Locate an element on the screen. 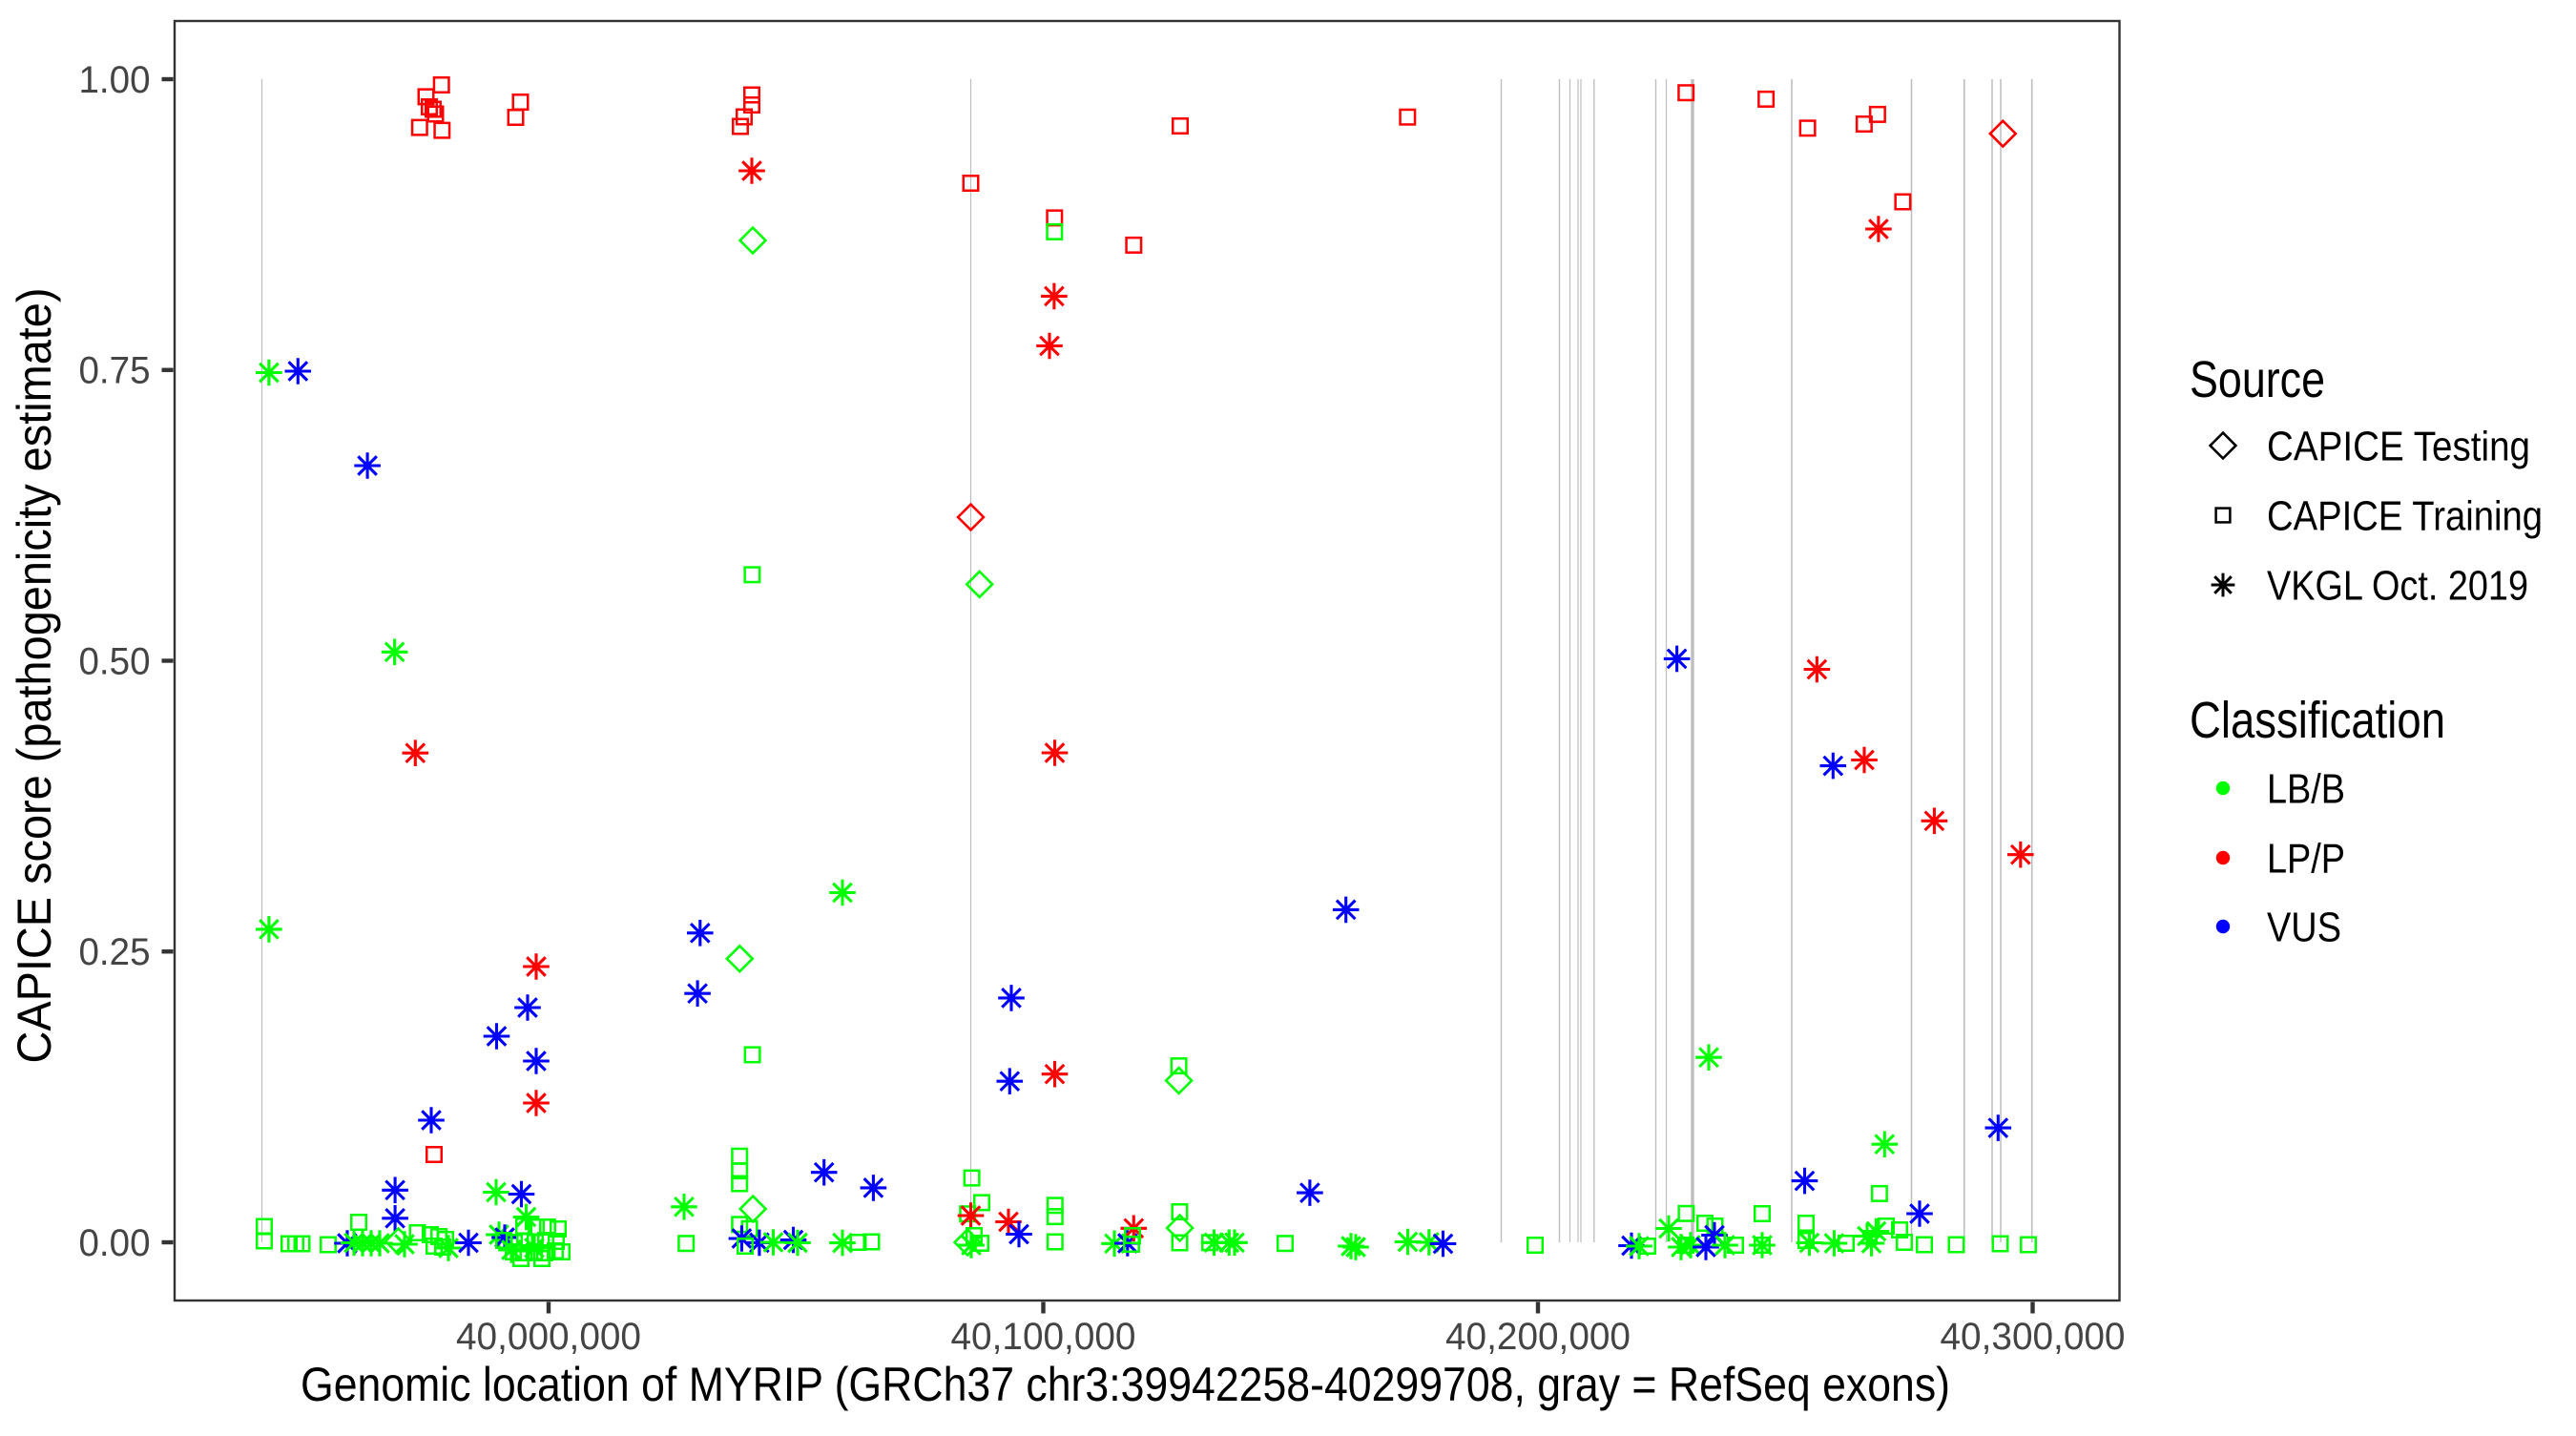 Image resolution: width=2576 pixels, height=1436 pixels. svg-text: LB/B is located at coordinates (2306, 789).